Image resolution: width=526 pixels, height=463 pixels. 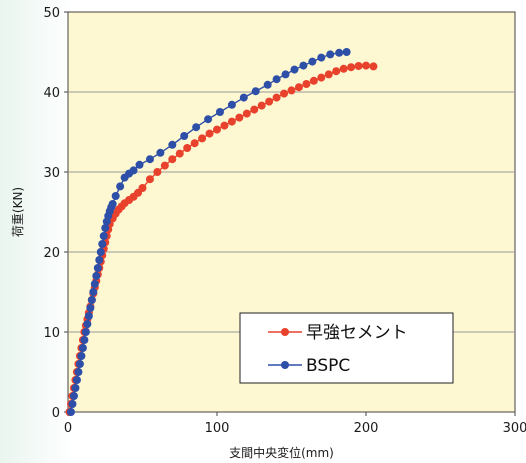 I want to click on y-tick-label: 30, so click(x=51, y=173).